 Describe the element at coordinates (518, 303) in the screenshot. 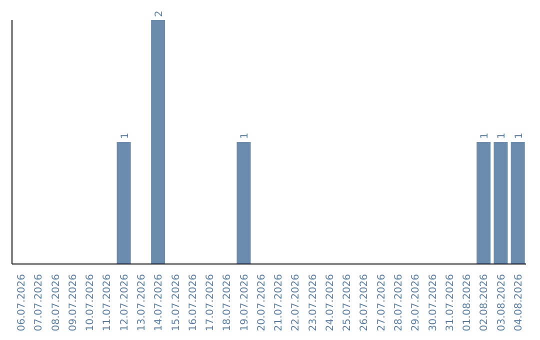

I see `x-tick-label: 04.08.2026` at that location.